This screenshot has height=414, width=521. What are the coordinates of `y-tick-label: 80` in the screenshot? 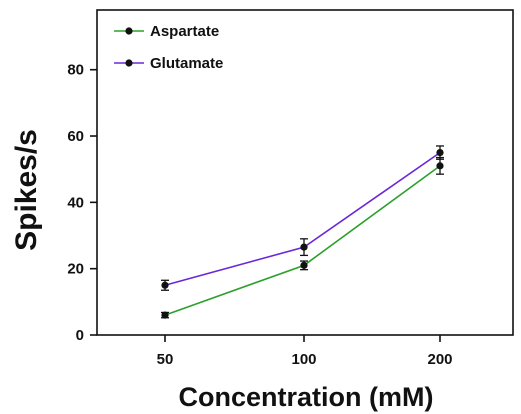 It's located at (75, 70).